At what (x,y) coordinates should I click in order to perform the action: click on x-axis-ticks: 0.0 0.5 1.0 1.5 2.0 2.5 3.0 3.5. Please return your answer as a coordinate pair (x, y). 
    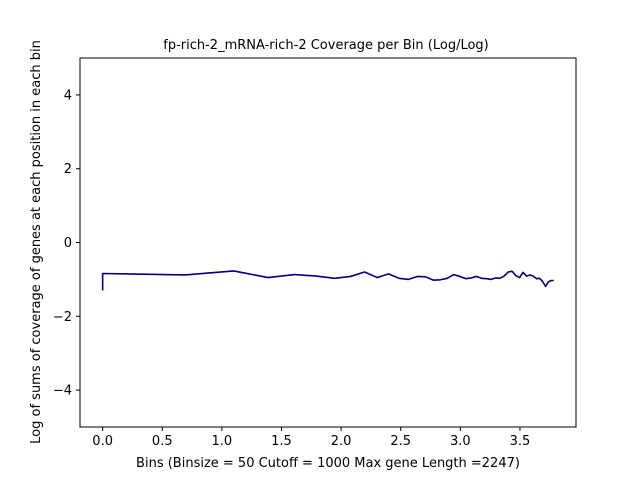
    Looking at the image, I should click on (311, 438).